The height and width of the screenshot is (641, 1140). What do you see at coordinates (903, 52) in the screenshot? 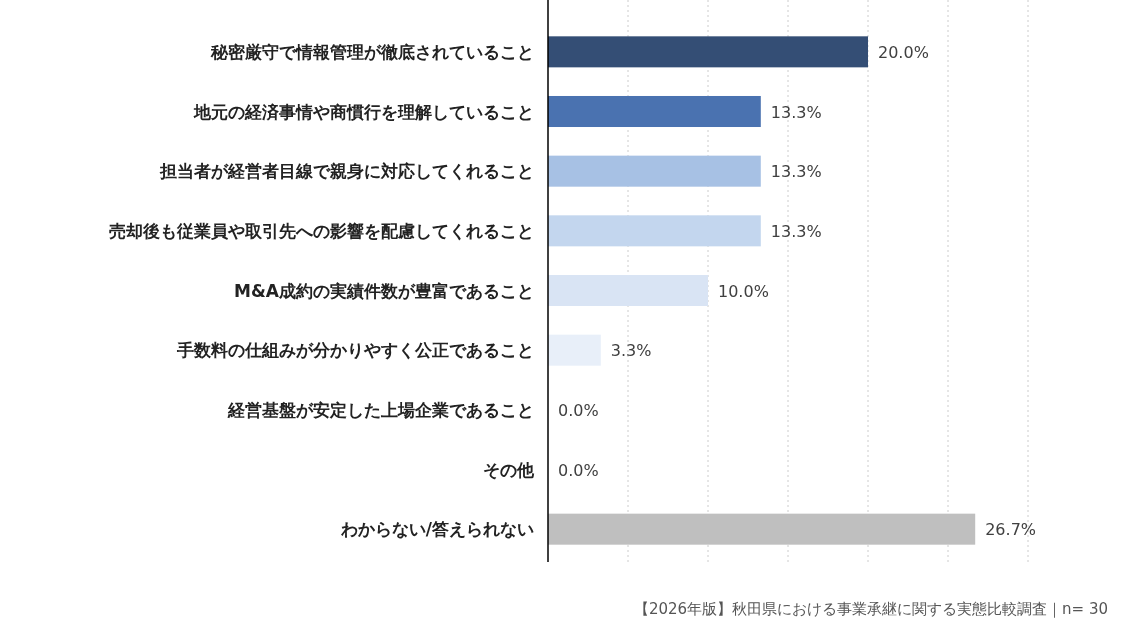
I see `data-label: 20.0%` at bounding box center [903, 52].